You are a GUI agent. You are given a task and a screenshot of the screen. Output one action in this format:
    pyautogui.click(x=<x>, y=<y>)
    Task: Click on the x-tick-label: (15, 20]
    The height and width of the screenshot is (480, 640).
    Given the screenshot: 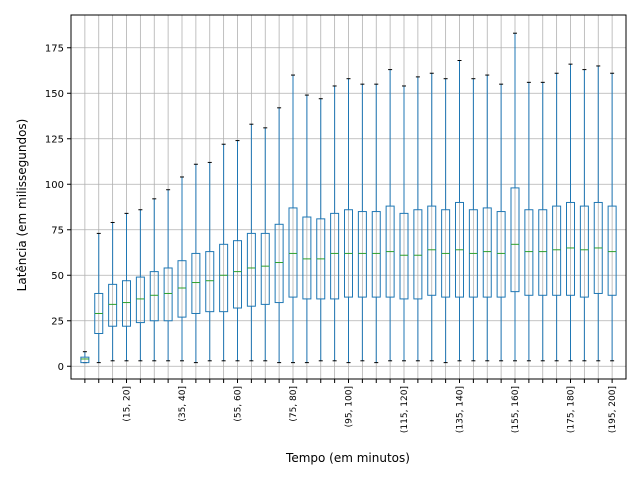 What is the action you would take?
    pyautogui.click(x=128, y=404)
    